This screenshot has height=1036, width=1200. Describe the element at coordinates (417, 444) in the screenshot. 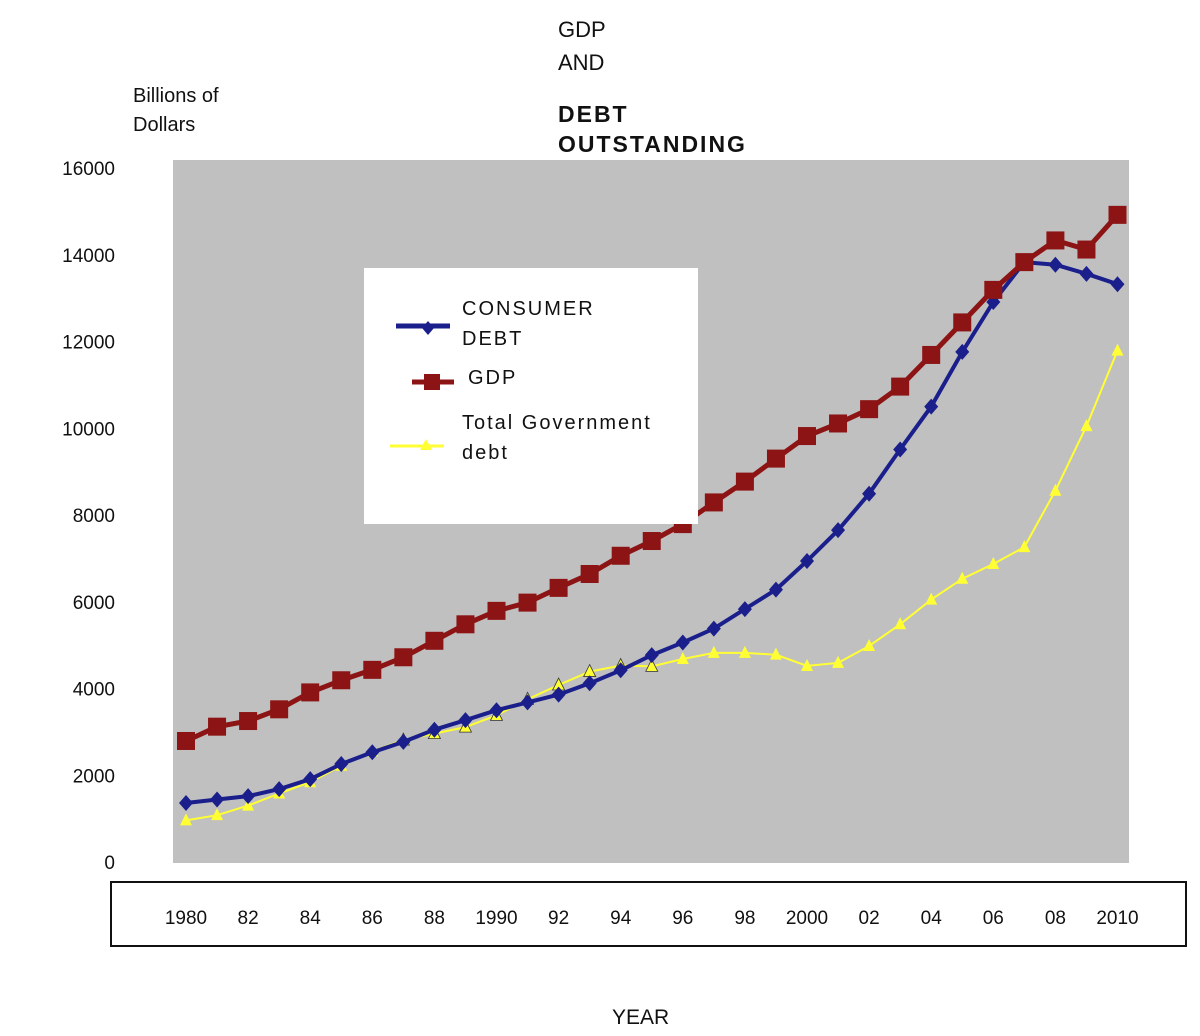

I see `legend-gov-debt-swatch-icon` at that location.